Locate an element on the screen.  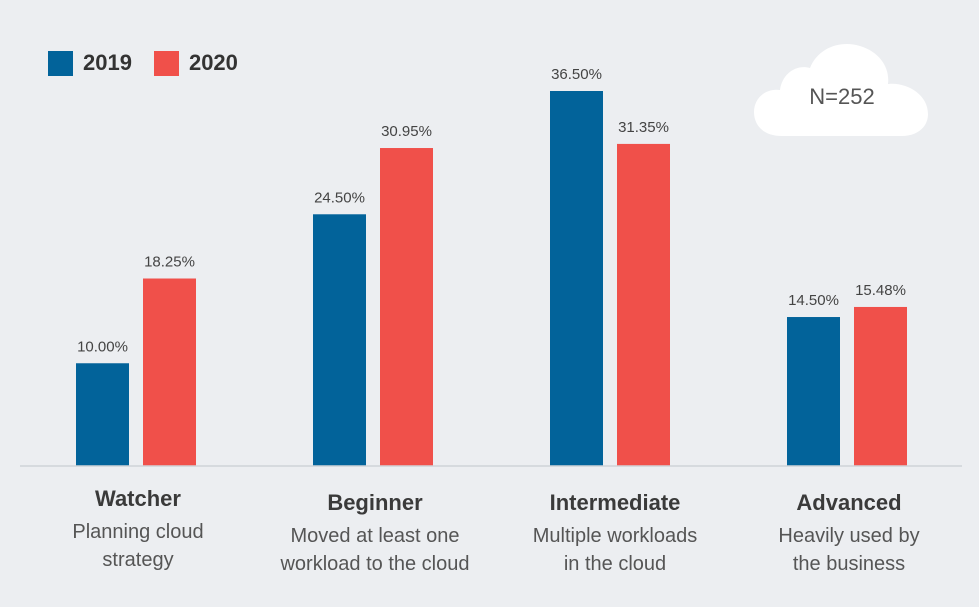
value-label-intermediate-2019: 36.50% is located at coordinates (576, 74).